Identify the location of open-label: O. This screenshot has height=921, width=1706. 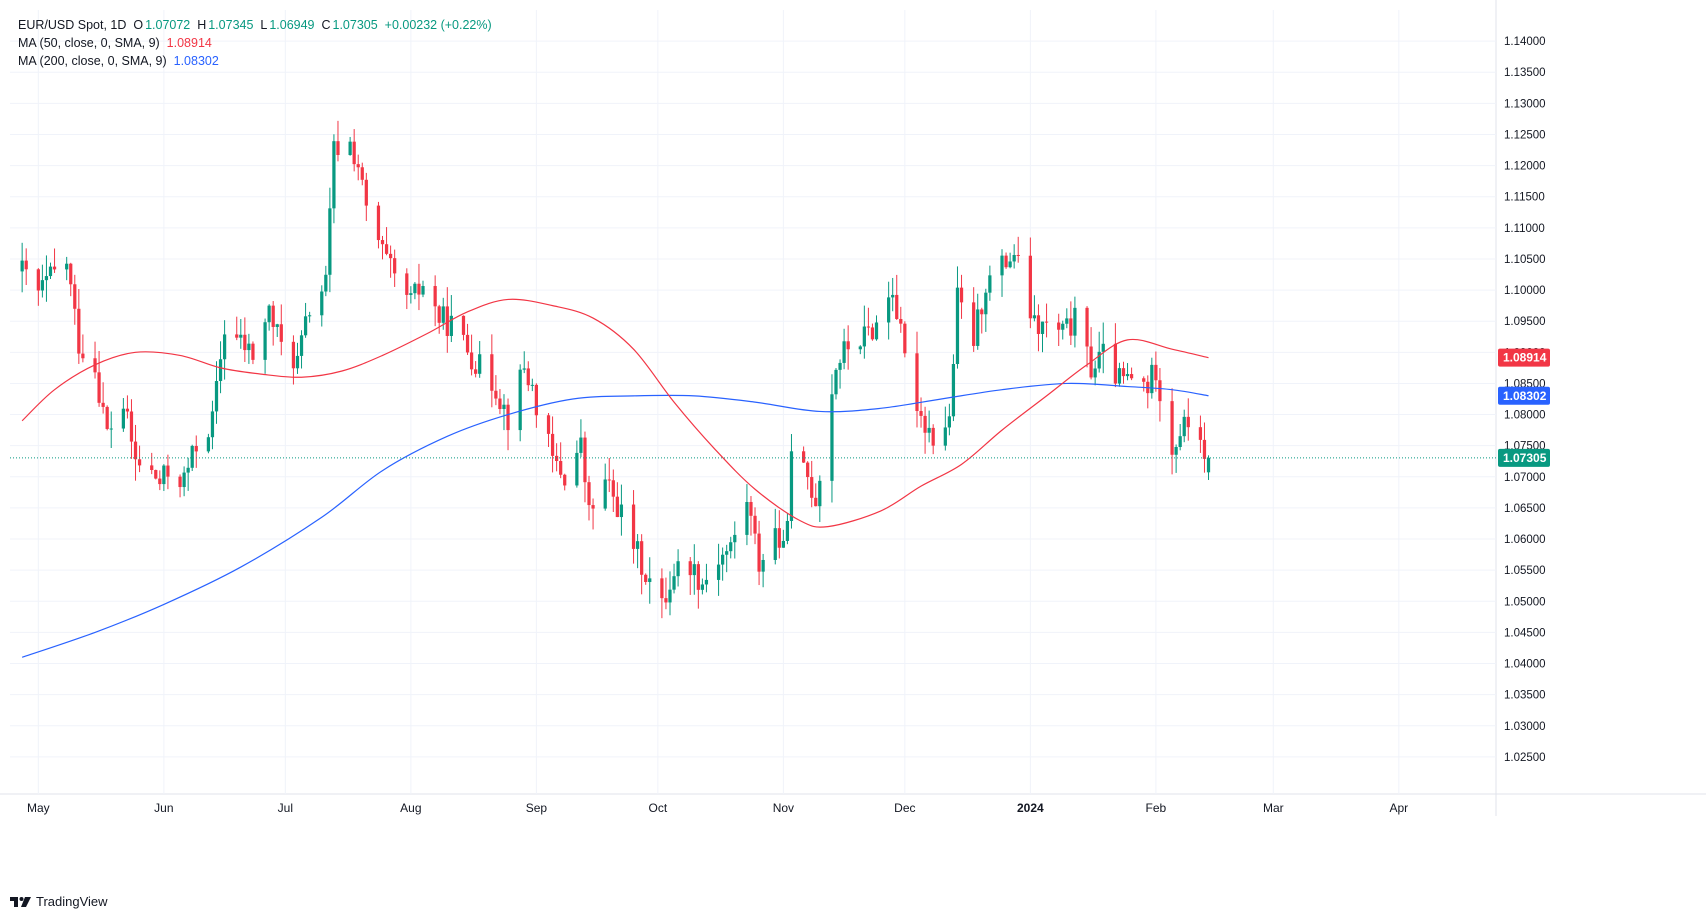
(138, 25).